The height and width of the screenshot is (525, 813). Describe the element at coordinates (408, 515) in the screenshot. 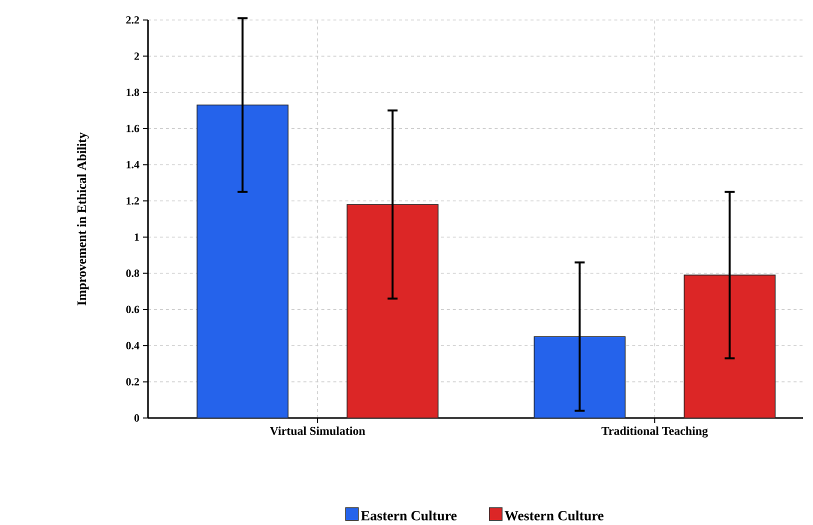

I see `legend-label: Eastern Culture` at that location.